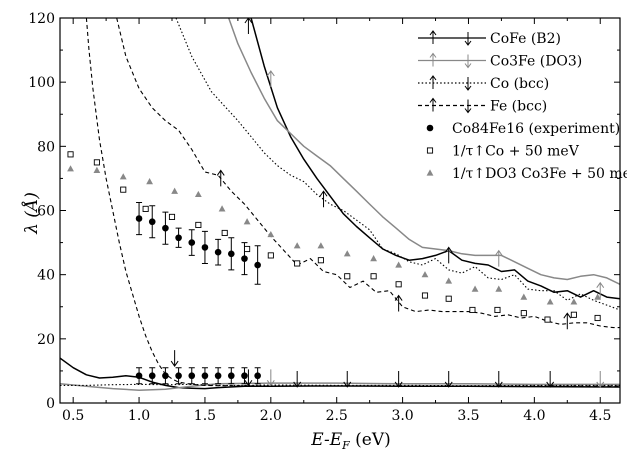 This screenshot has height=451, width=627. Describe the element at coordinates (41, 19) in the screenshot. I see `y-tick-label-6: 120` at that location.